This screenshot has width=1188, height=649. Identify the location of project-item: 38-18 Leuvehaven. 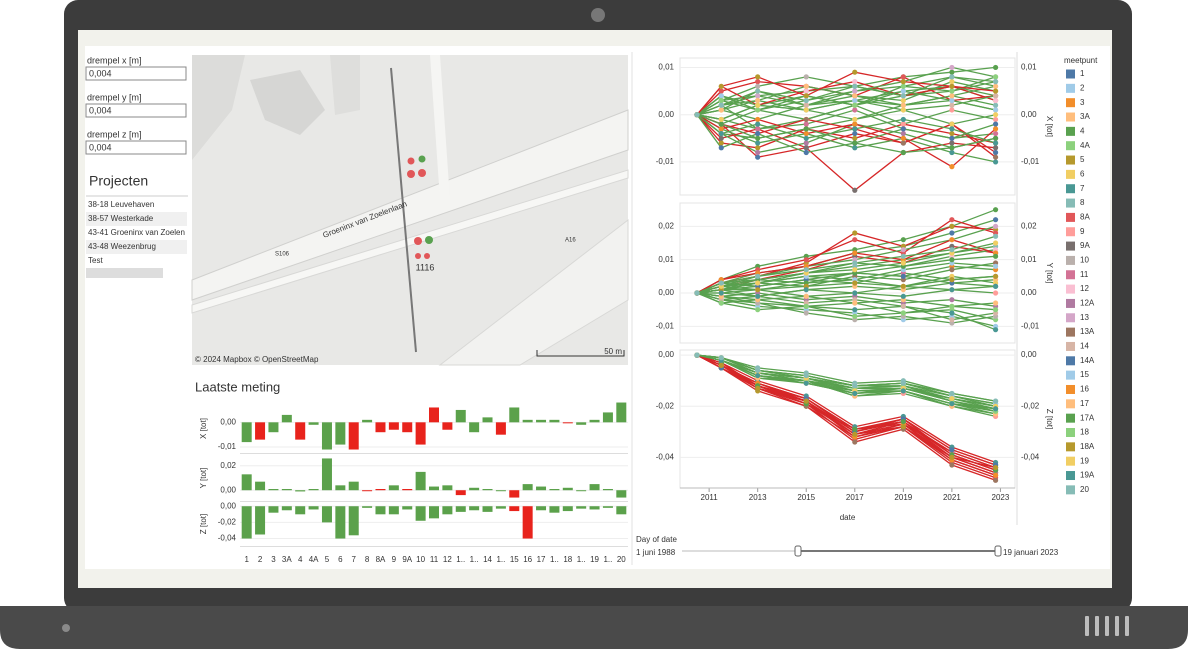
(121, 204).